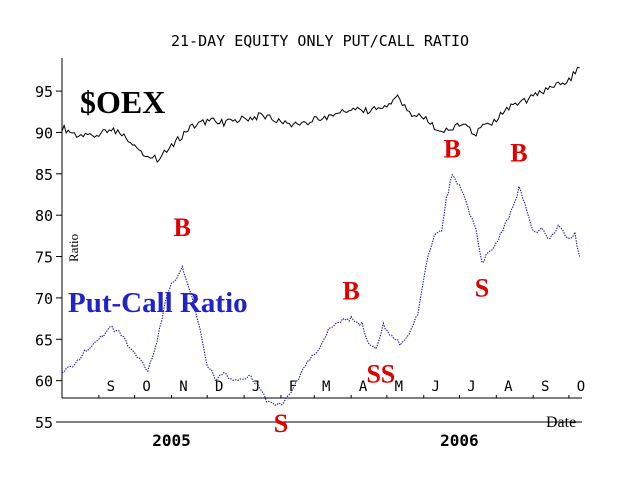 The height and width of the screenshot is (480, 640). Describe the element at coordinates (459, 440) in the screenshot. I see `year-label: 2006` at that location.